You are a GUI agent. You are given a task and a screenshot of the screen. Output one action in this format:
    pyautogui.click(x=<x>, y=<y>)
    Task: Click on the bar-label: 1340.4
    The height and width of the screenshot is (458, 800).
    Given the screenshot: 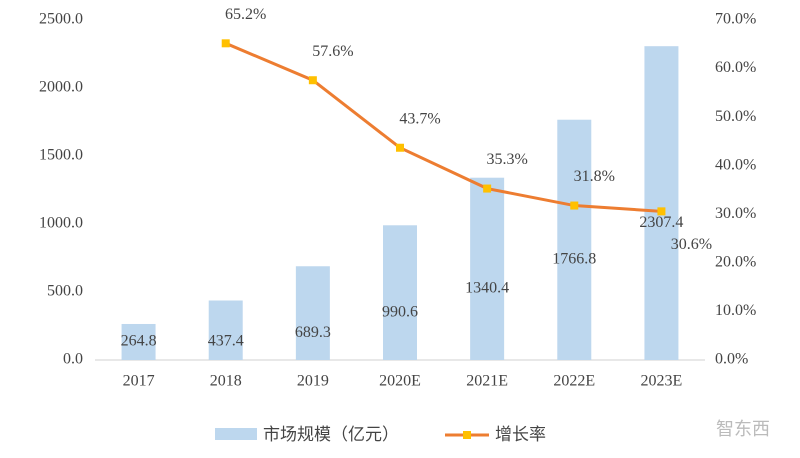 What is the action you would take?
    pyautogui.click(x=487, y=288)
    